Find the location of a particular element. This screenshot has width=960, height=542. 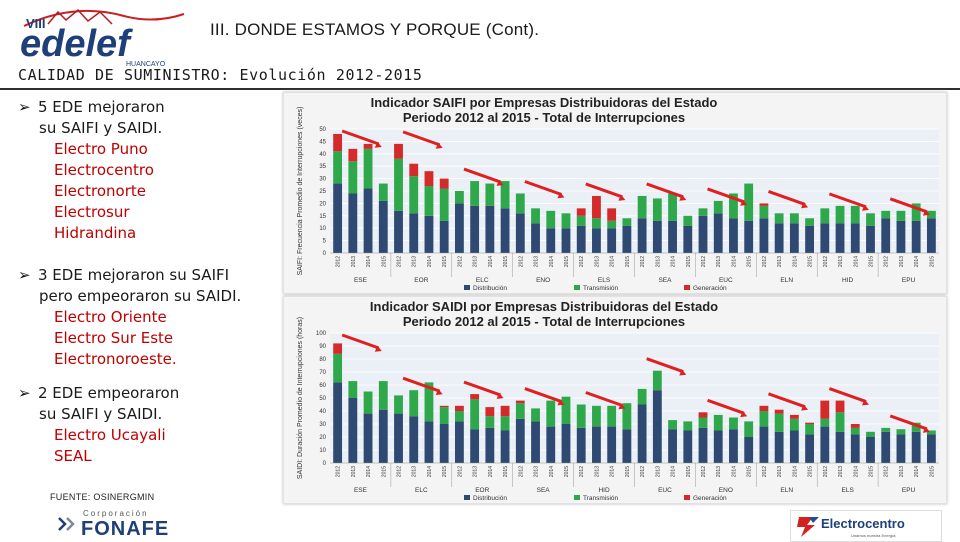

y-tick-label: 10 is located at coordinates (322, 229).